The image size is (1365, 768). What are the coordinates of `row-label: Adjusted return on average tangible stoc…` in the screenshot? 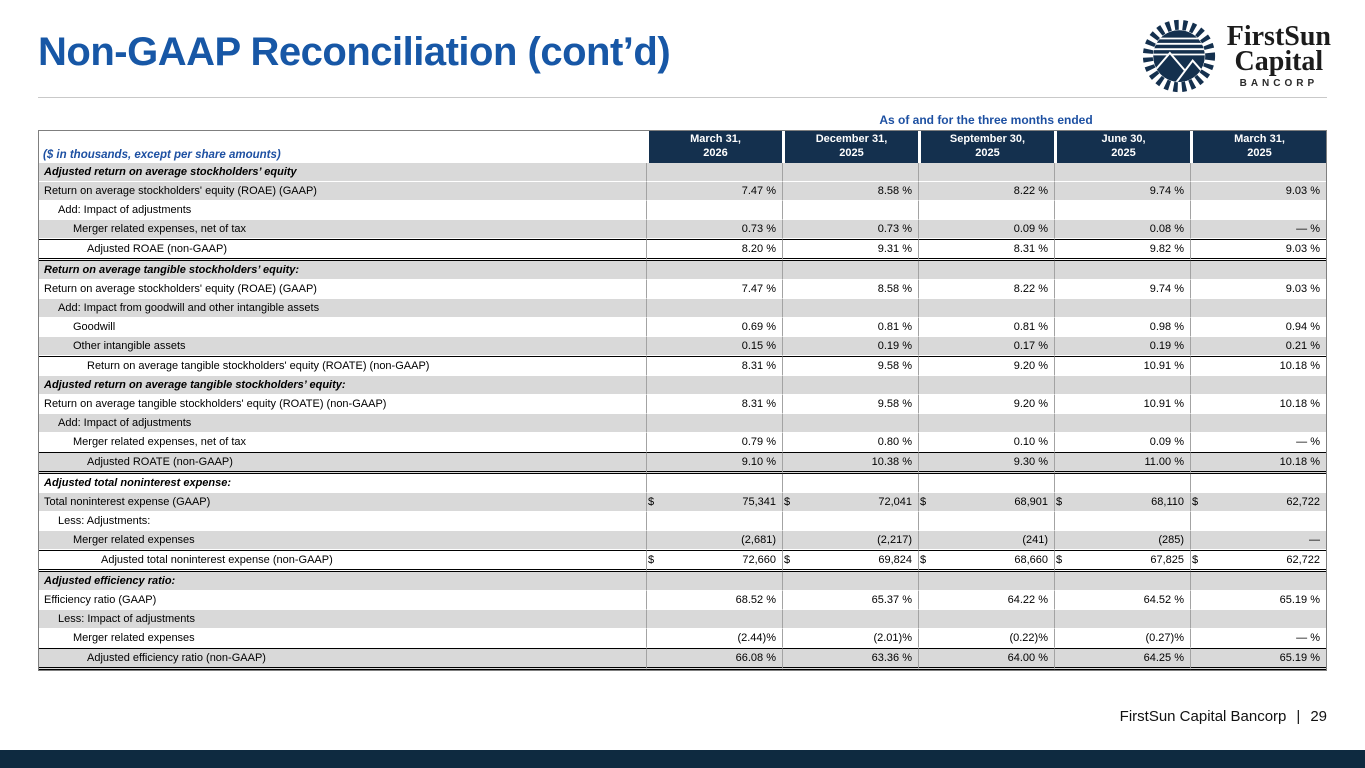 It's located at (342, 385).